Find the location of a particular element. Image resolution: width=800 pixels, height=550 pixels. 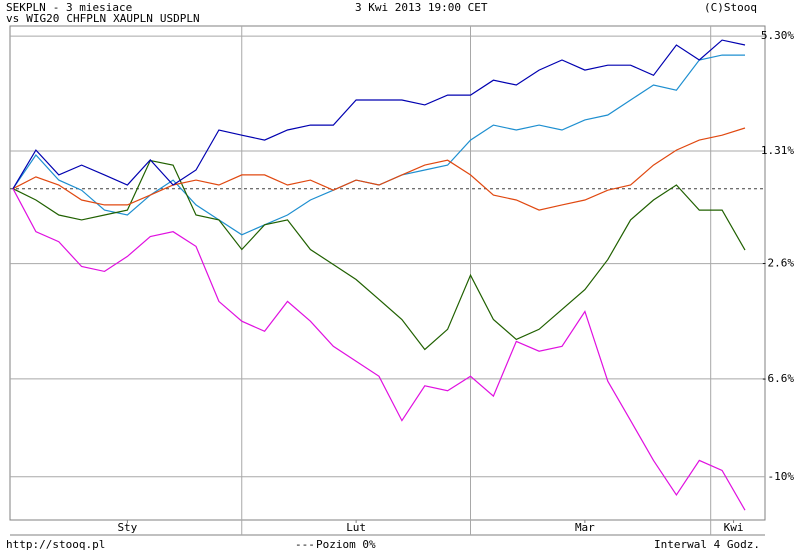

legend-entry: CHFPLN is located at coordinates (86, 18).